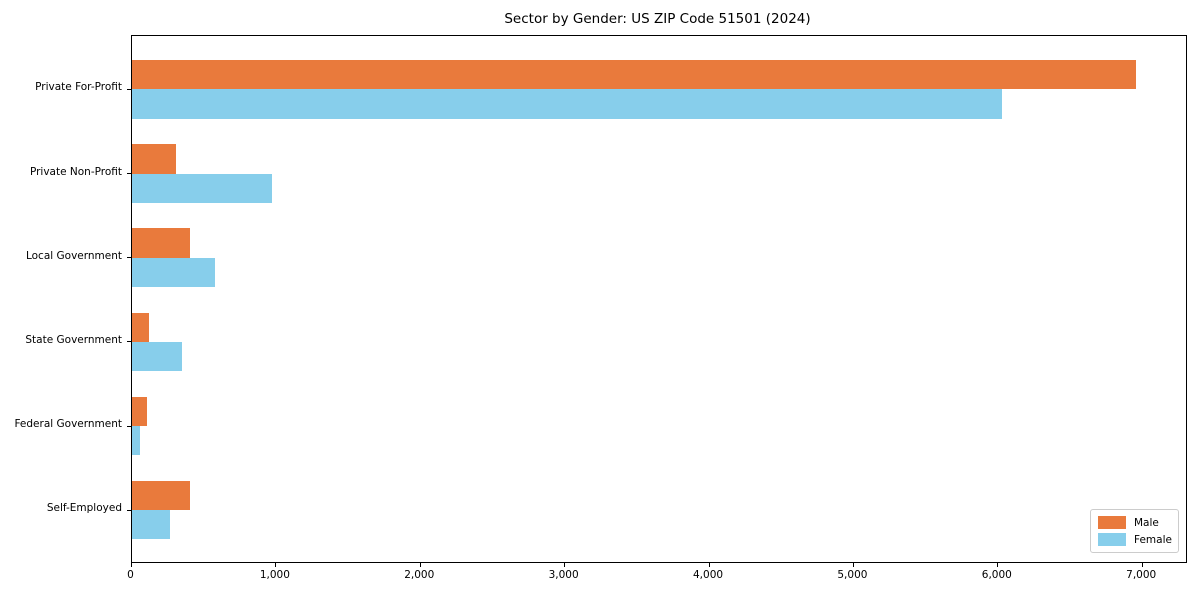 The image size is (1200, 600). Describe the element at coordinates (563, 574) in the screenshot. I see `x-axis-label-3: 3,000` at that location.